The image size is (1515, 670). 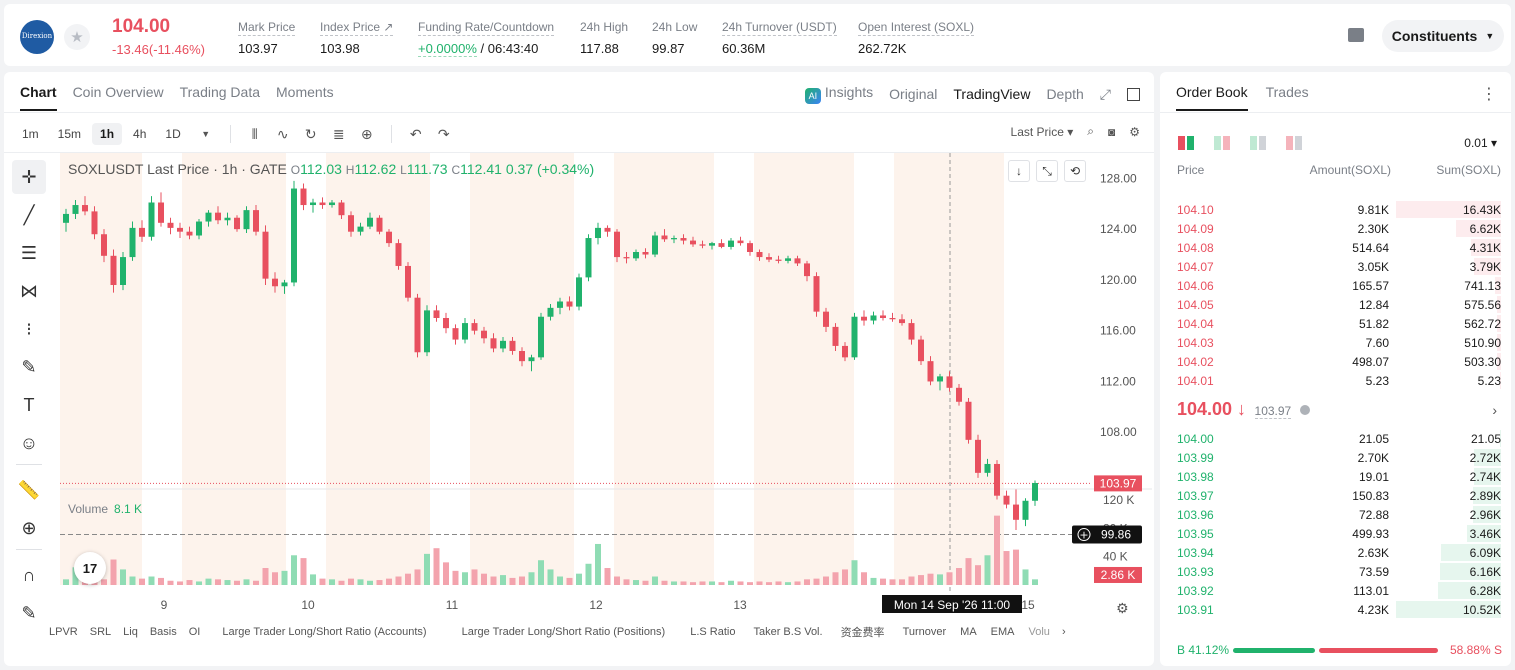 I want to click on view-original: Original, so click(x=913, y=94).